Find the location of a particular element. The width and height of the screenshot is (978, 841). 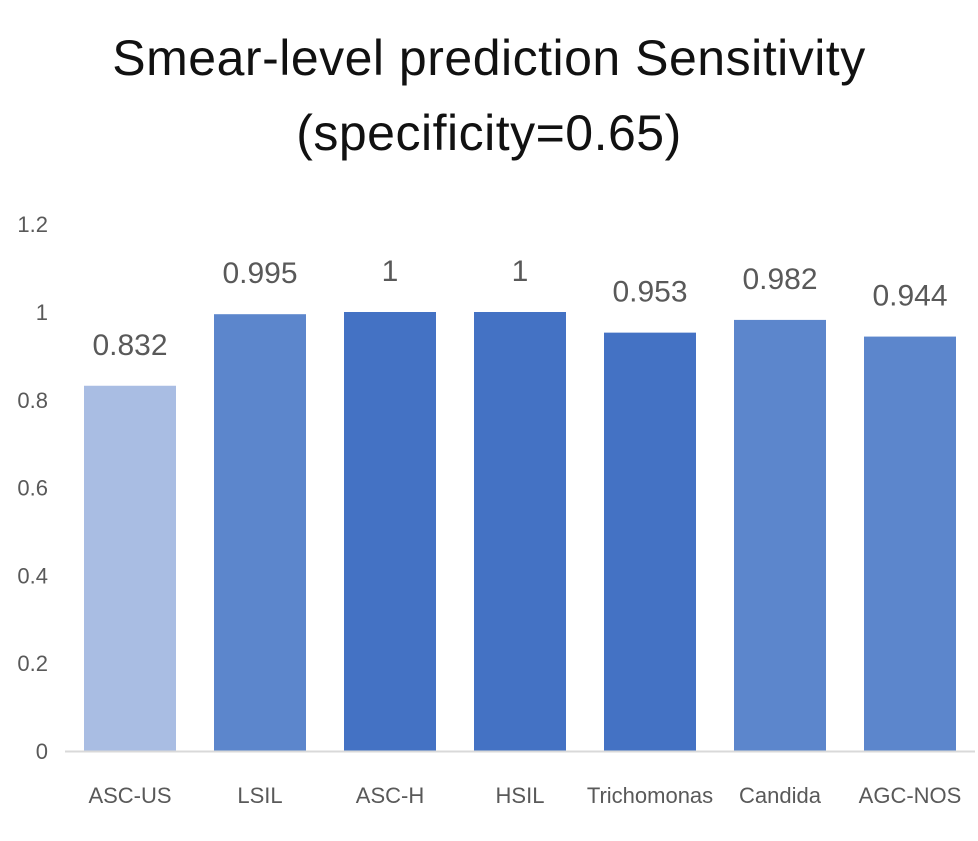

y-tick-label: 0.8 is located at coordinates (32, 400).